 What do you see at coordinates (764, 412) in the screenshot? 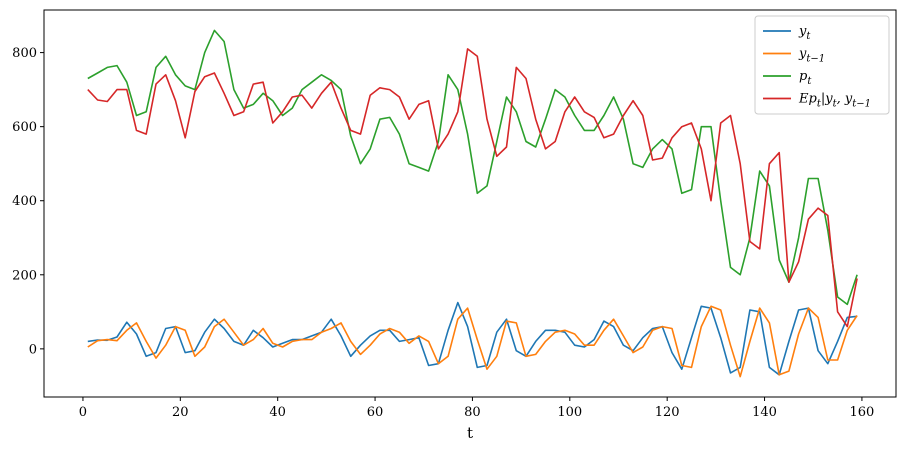
I see `x-tick-label: 140` at bounding box center [764, 412].